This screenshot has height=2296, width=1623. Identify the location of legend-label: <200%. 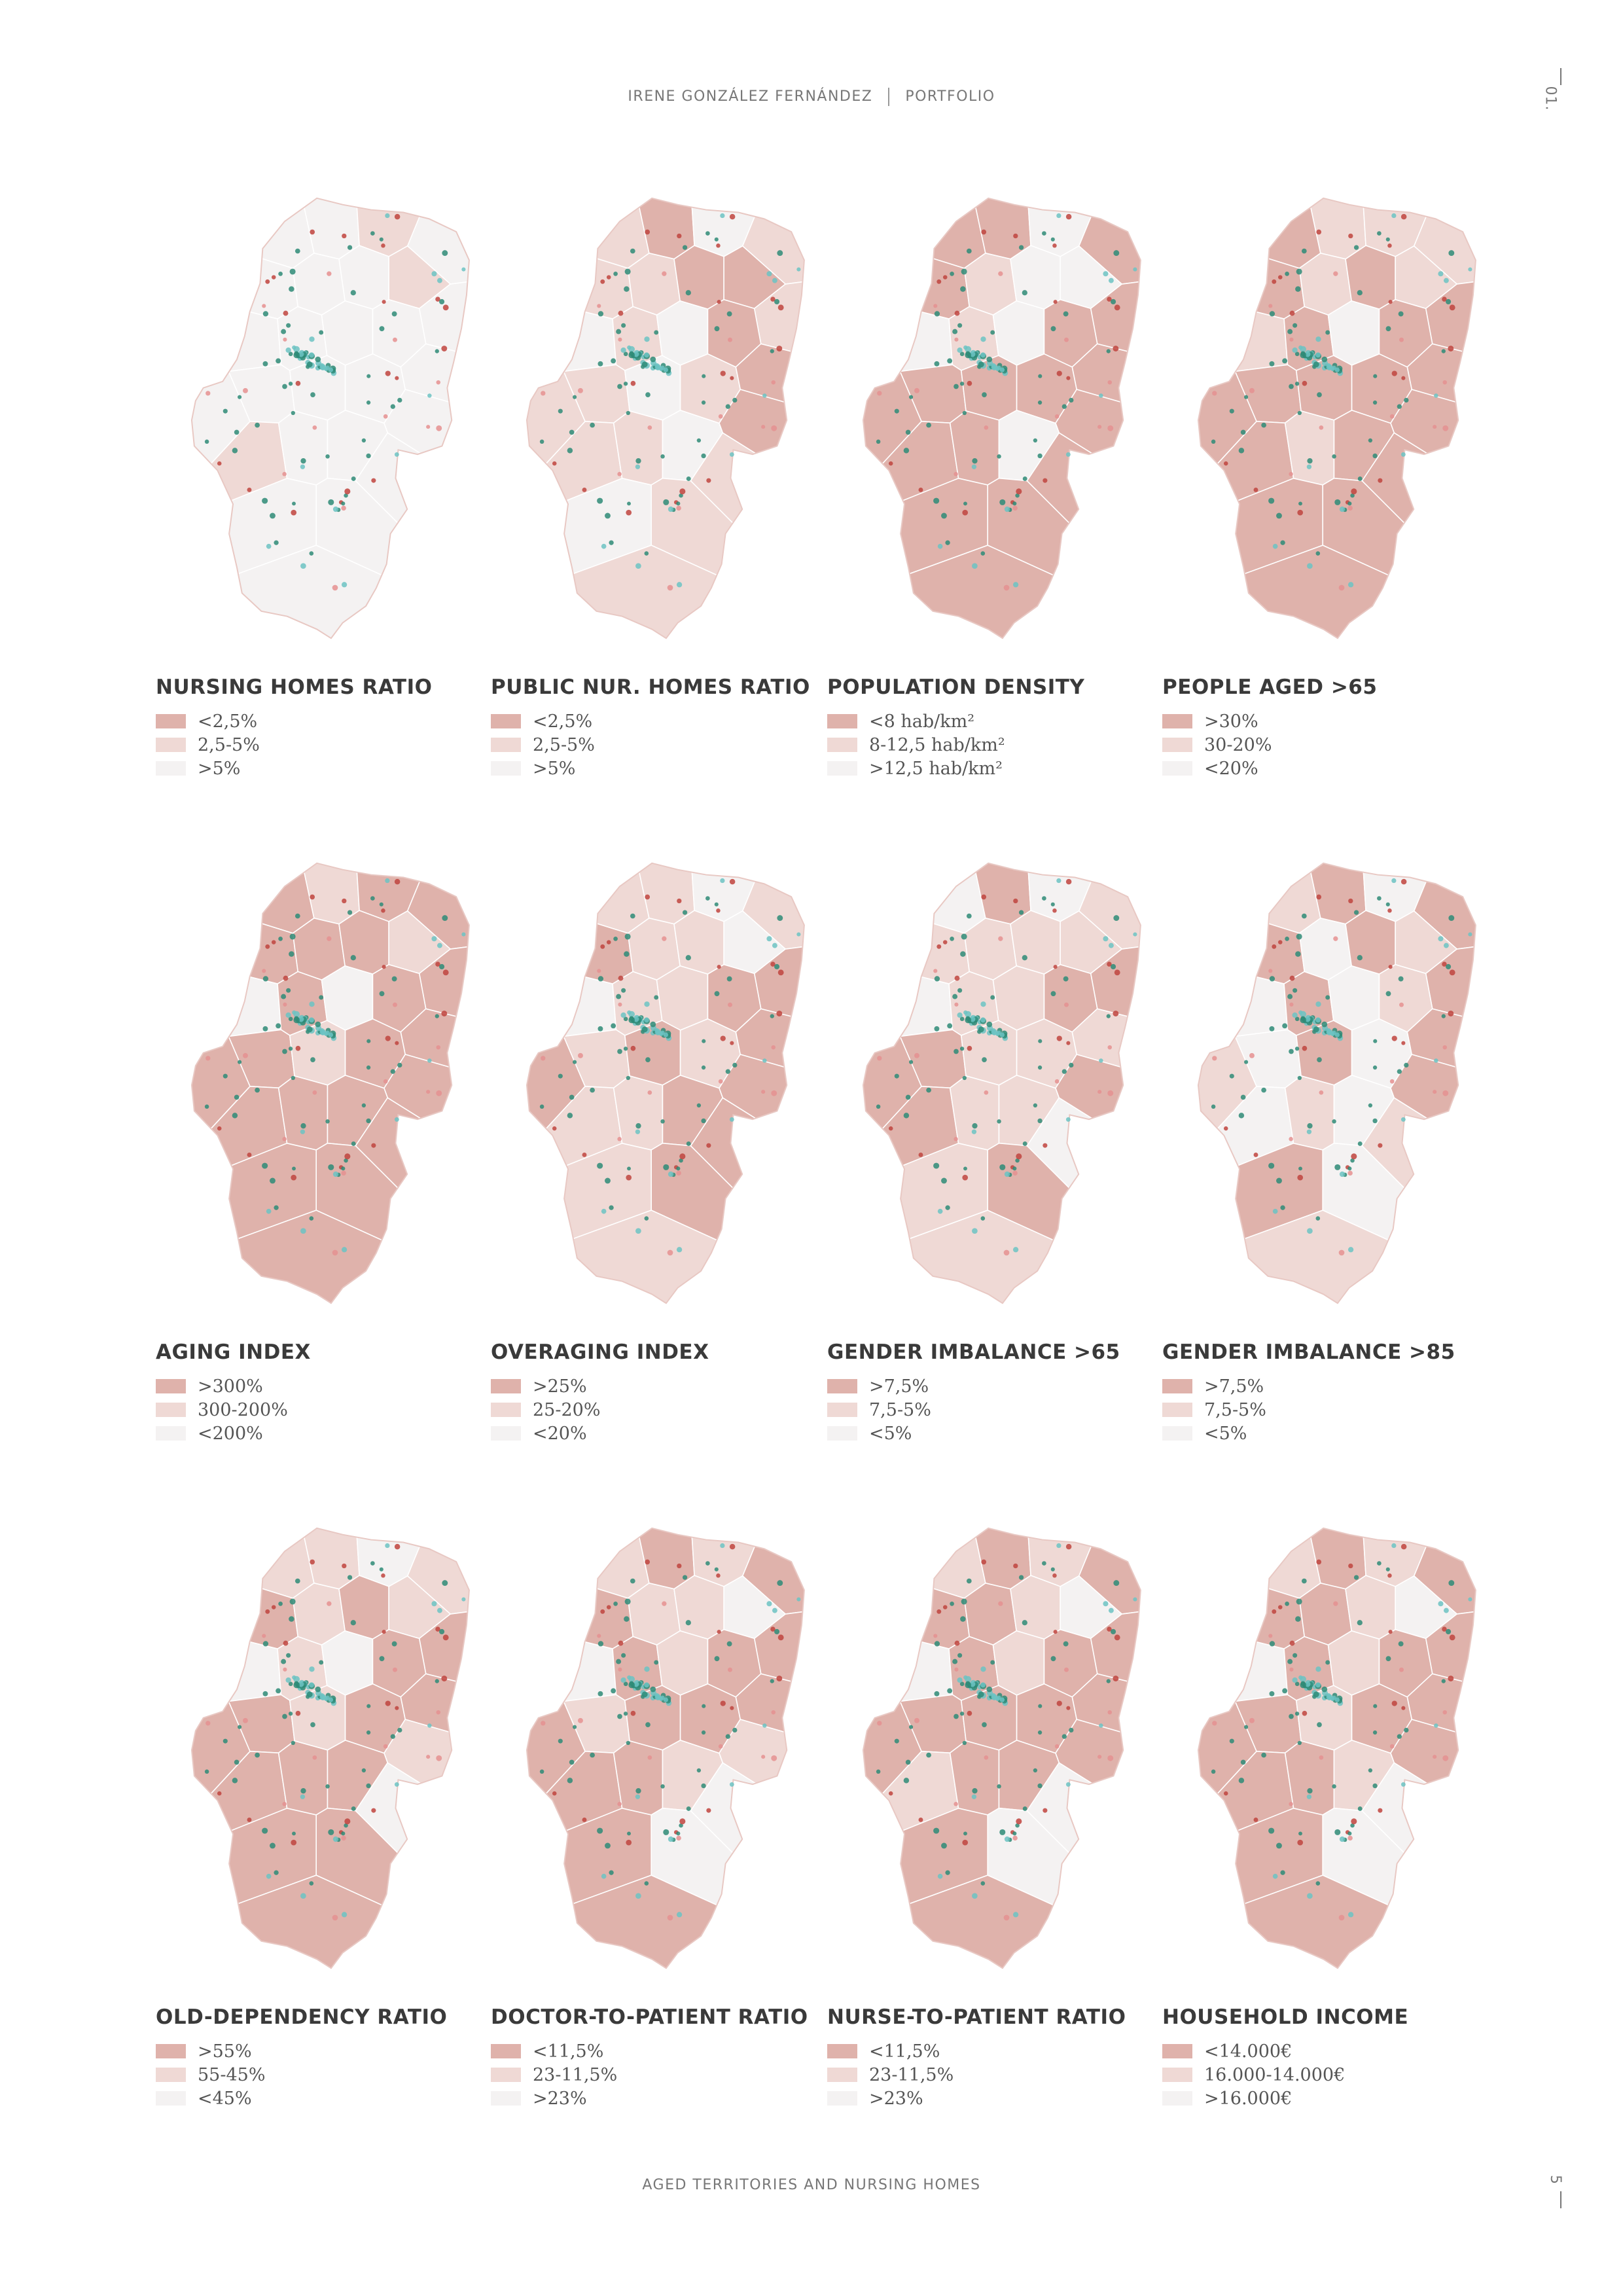
(230, 1433).